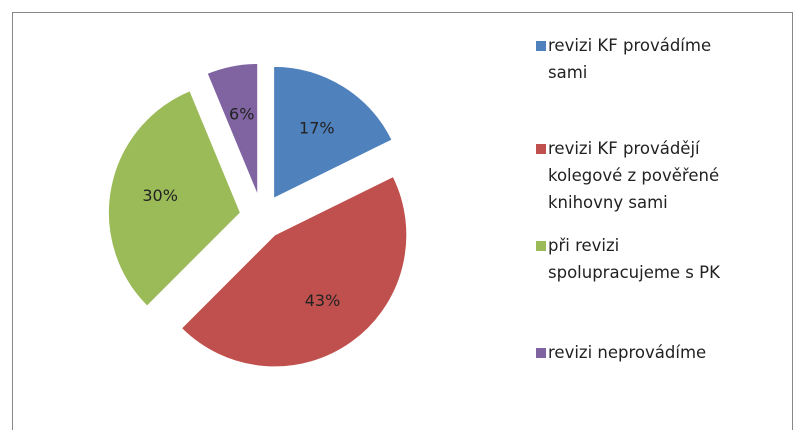  What do you see at coordinates (160, 195) in the screenshot?
I see `data-label: 30%` at bounding box center [160, 195].